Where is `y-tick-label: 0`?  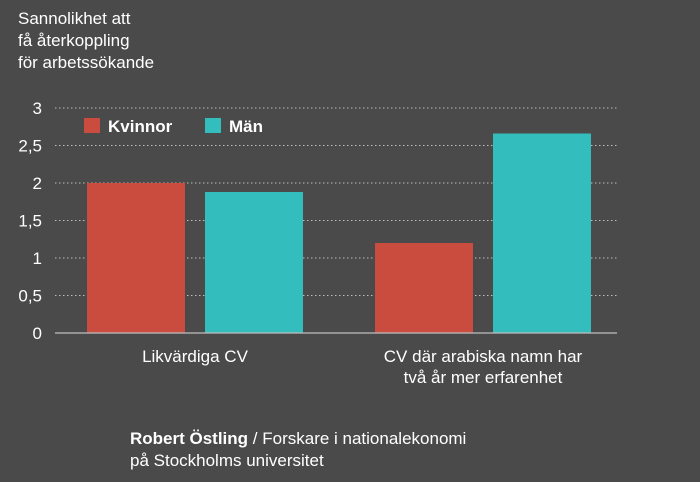 y-tick-label: 0 is located at coordinates (37, 333).